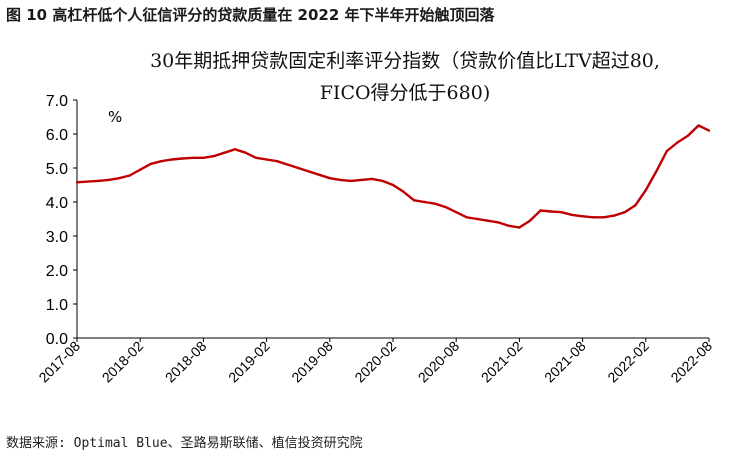  What do you see at coordinates (250, 15) in the screenshot?
I see `figure-caption: 图 10 高杠杆低个人征信评分的贷款质量在 2022 年下半年开始触顶回落` at bounding box center [250, 15].